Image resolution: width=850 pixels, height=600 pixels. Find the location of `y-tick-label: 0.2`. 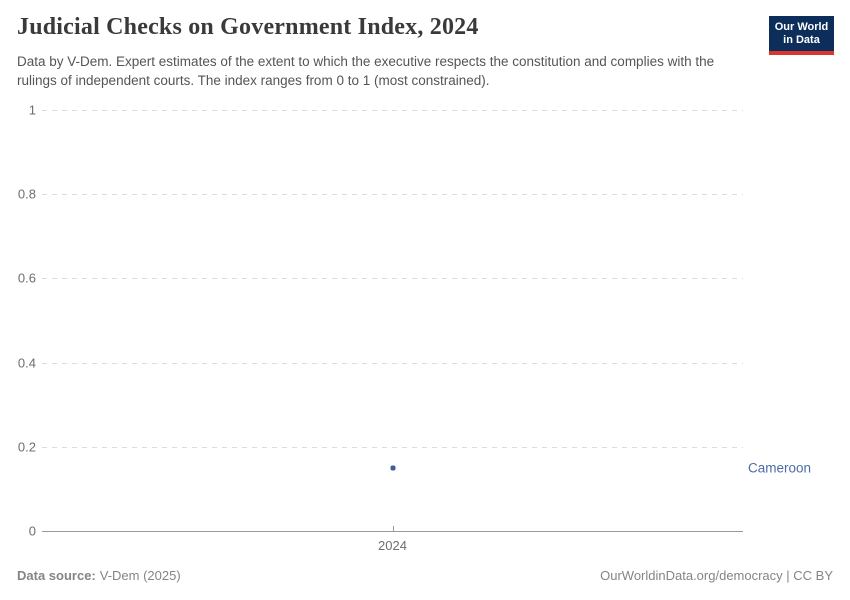

y-tick-label: 0.2 is located at coordinates (26, 447).